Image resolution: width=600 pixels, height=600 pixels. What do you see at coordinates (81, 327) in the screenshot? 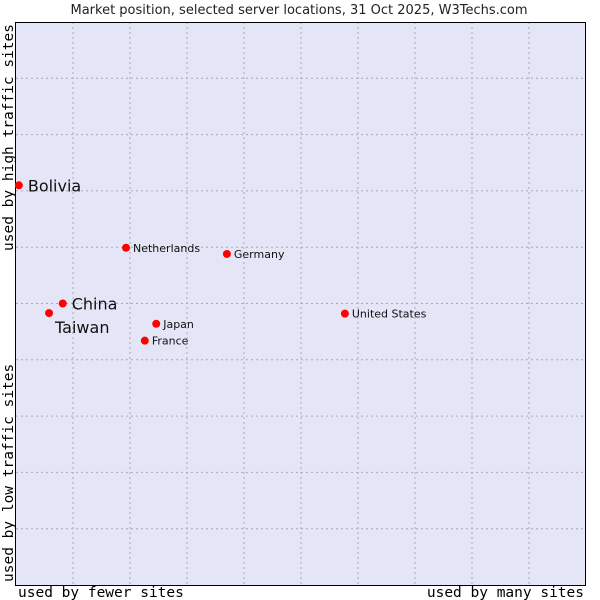
I see `data-label: Taiwan` at bounding box center [81, 327].